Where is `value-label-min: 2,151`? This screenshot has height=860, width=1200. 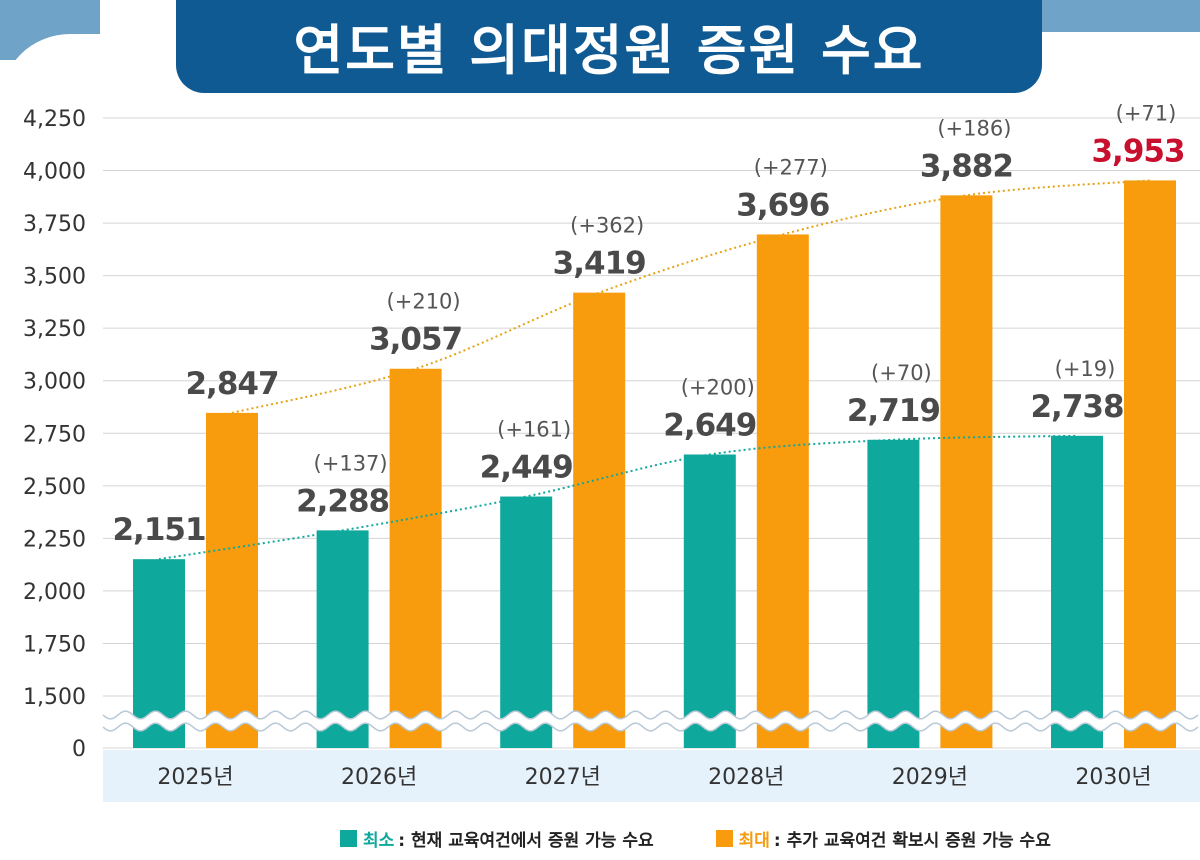 value-label-min: 2,151 is located at coordinates (158, 530).